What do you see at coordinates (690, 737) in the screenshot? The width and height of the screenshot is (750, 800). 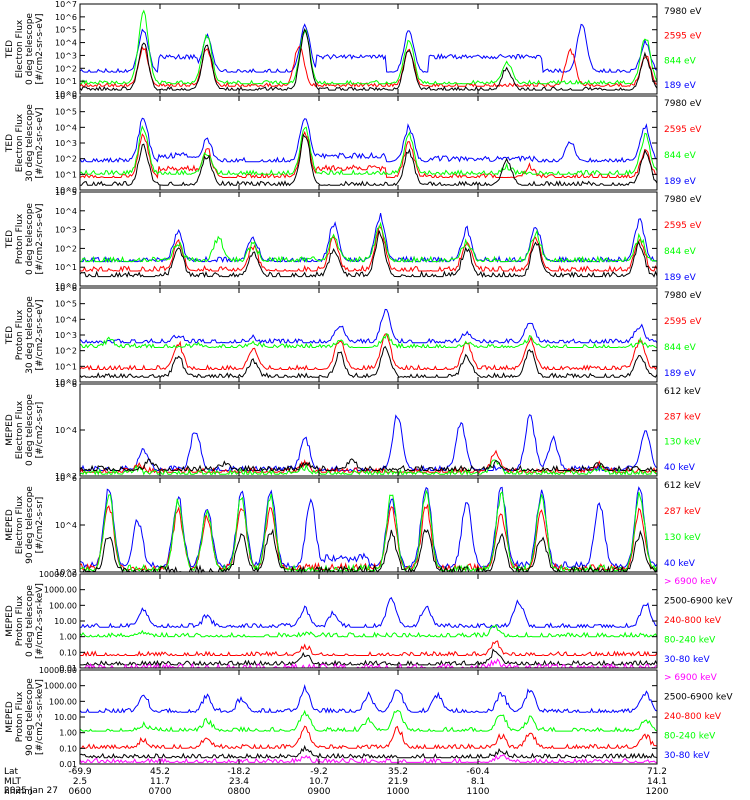 I see `legend-p8-3: 80-240 keV` at bounding box center [690, 737].